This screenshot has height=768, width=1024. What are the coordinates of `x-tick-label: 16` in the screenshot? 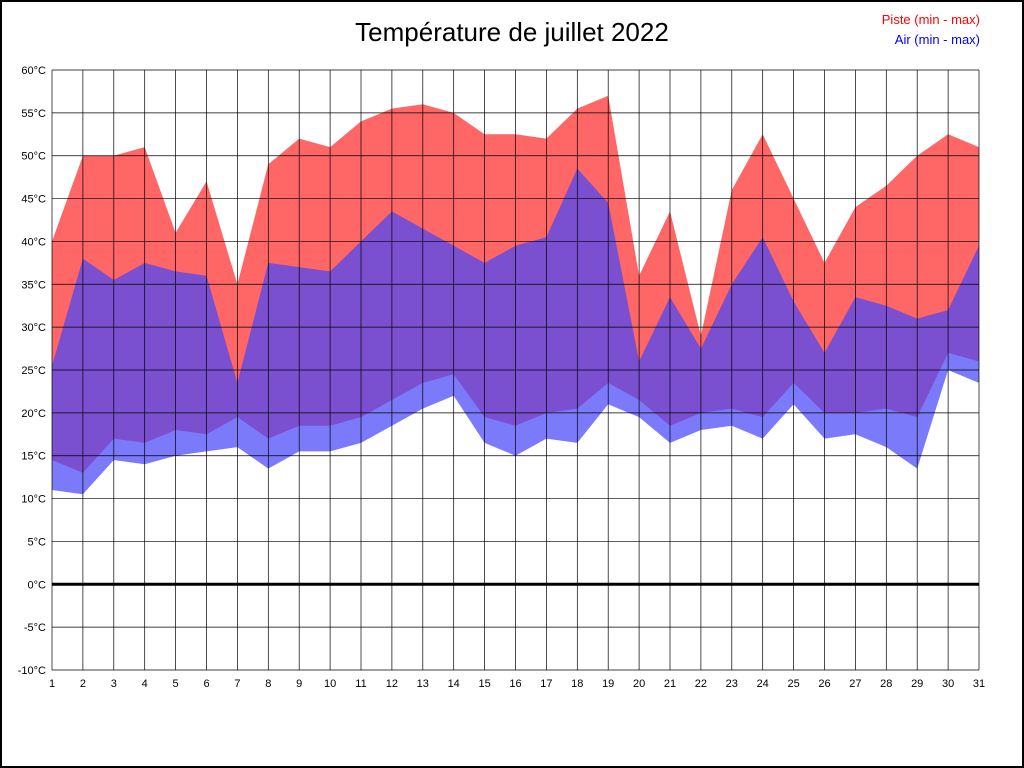 It's located at (515, 684).